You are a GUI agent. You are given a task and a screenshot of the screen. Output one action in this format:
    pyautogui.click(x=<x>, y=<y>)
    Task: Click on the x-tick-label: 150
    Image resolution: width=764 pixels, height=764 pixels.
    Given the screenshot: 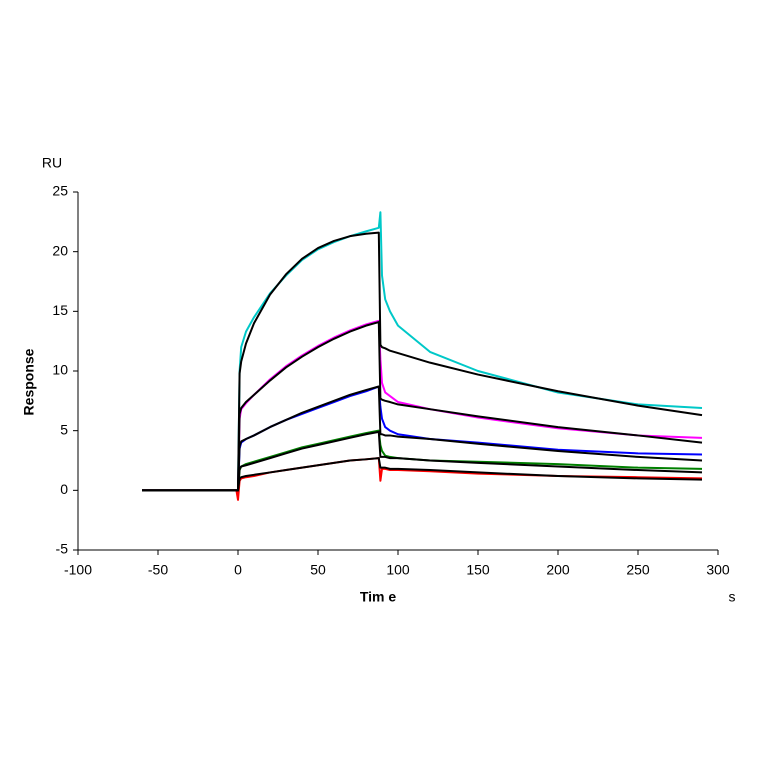 What is the action you would take?
    pyautogui.click(x=478, y=570)
    